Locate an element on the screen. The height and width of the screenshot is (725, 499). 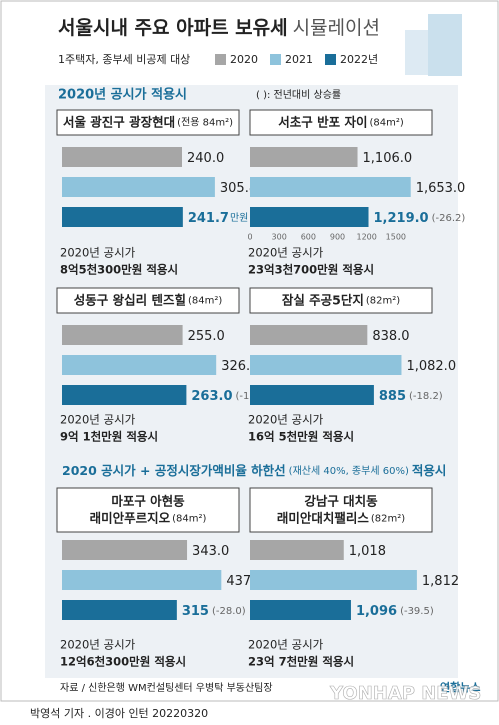
value-text: 241.7 is located at coordinates (208, 218).